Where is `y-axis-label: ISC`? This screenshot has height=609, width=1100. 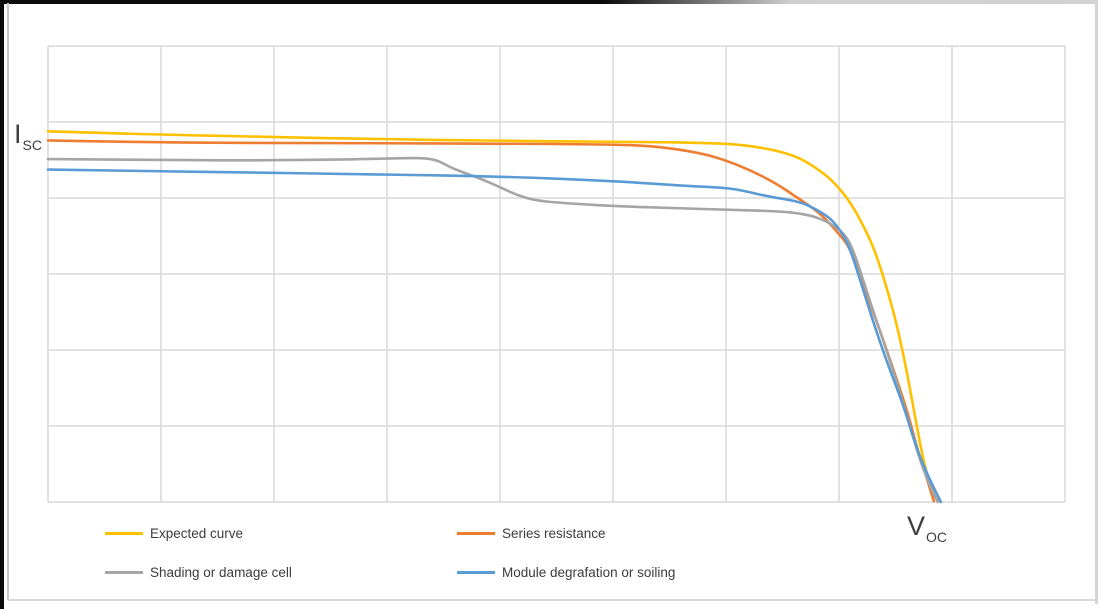 y-axis-label: ISC is located at coordinates (28, 136).